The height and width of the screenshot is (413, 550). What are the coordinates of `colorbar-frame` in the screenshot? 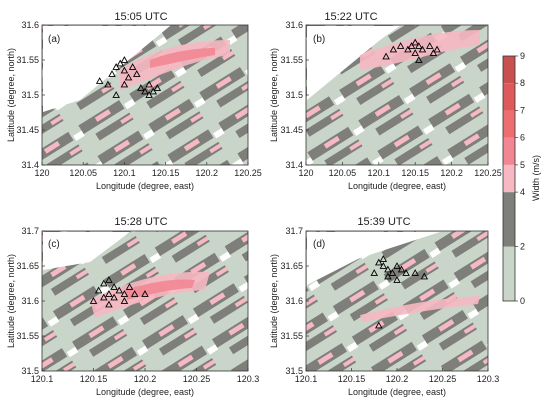 It's located at (509, 178).